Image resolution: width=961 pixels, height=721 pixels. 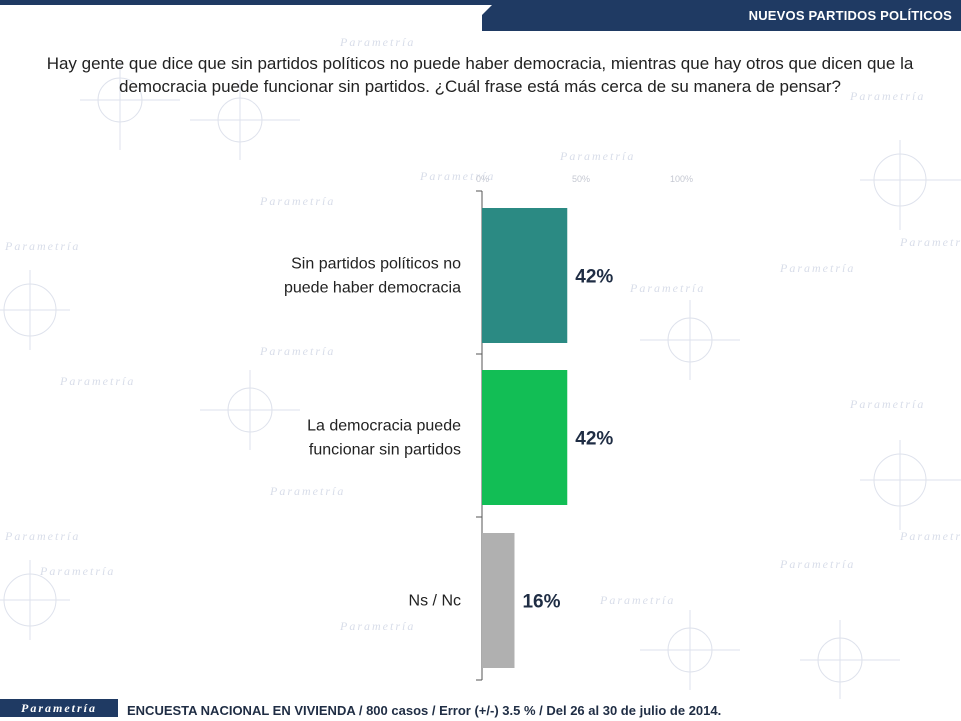 What do you see at coordinates (59, 708) in the screenshot?
I see `footer-logo: Parametría` at bounding box center [59, 708].